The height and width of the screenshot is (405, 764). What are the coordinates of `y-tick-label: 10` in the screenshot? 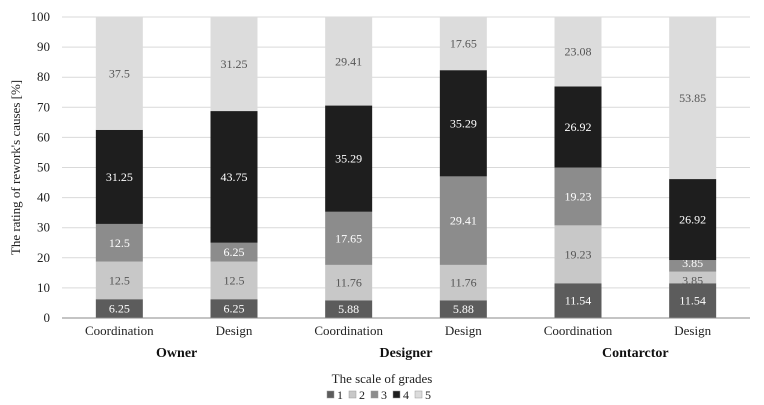 It's located at (43, 287).